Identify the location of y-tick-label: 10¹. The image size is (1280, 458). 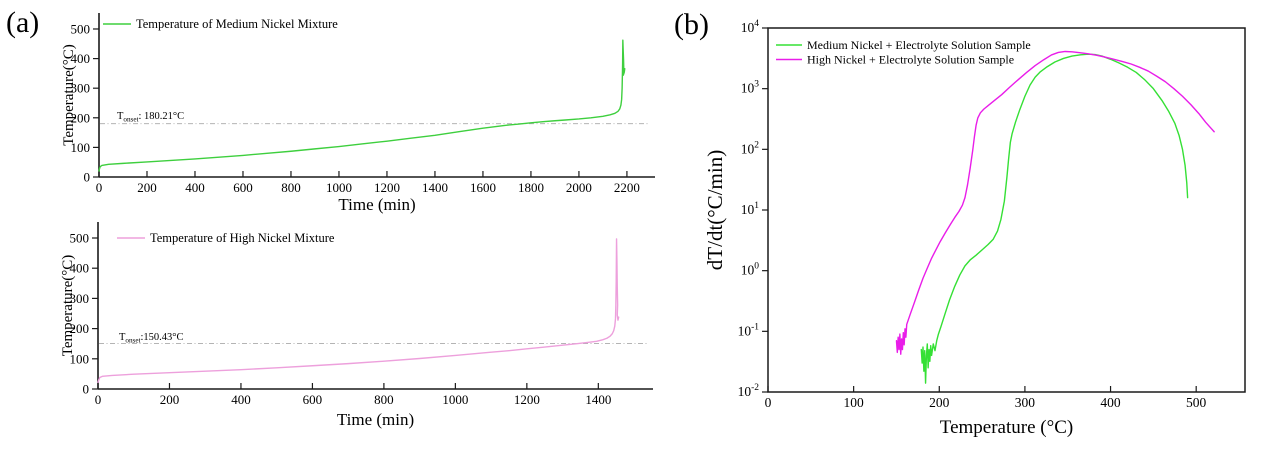
(750, 209).